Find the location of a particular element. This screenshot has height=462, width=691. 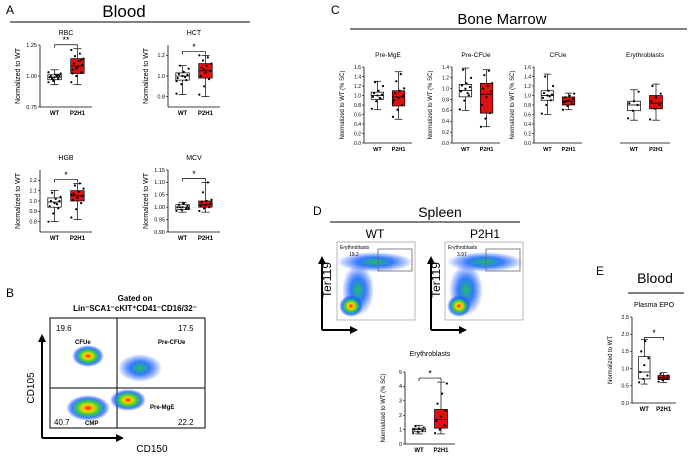

chart-title: RBC is located at coordinates (66, 33).